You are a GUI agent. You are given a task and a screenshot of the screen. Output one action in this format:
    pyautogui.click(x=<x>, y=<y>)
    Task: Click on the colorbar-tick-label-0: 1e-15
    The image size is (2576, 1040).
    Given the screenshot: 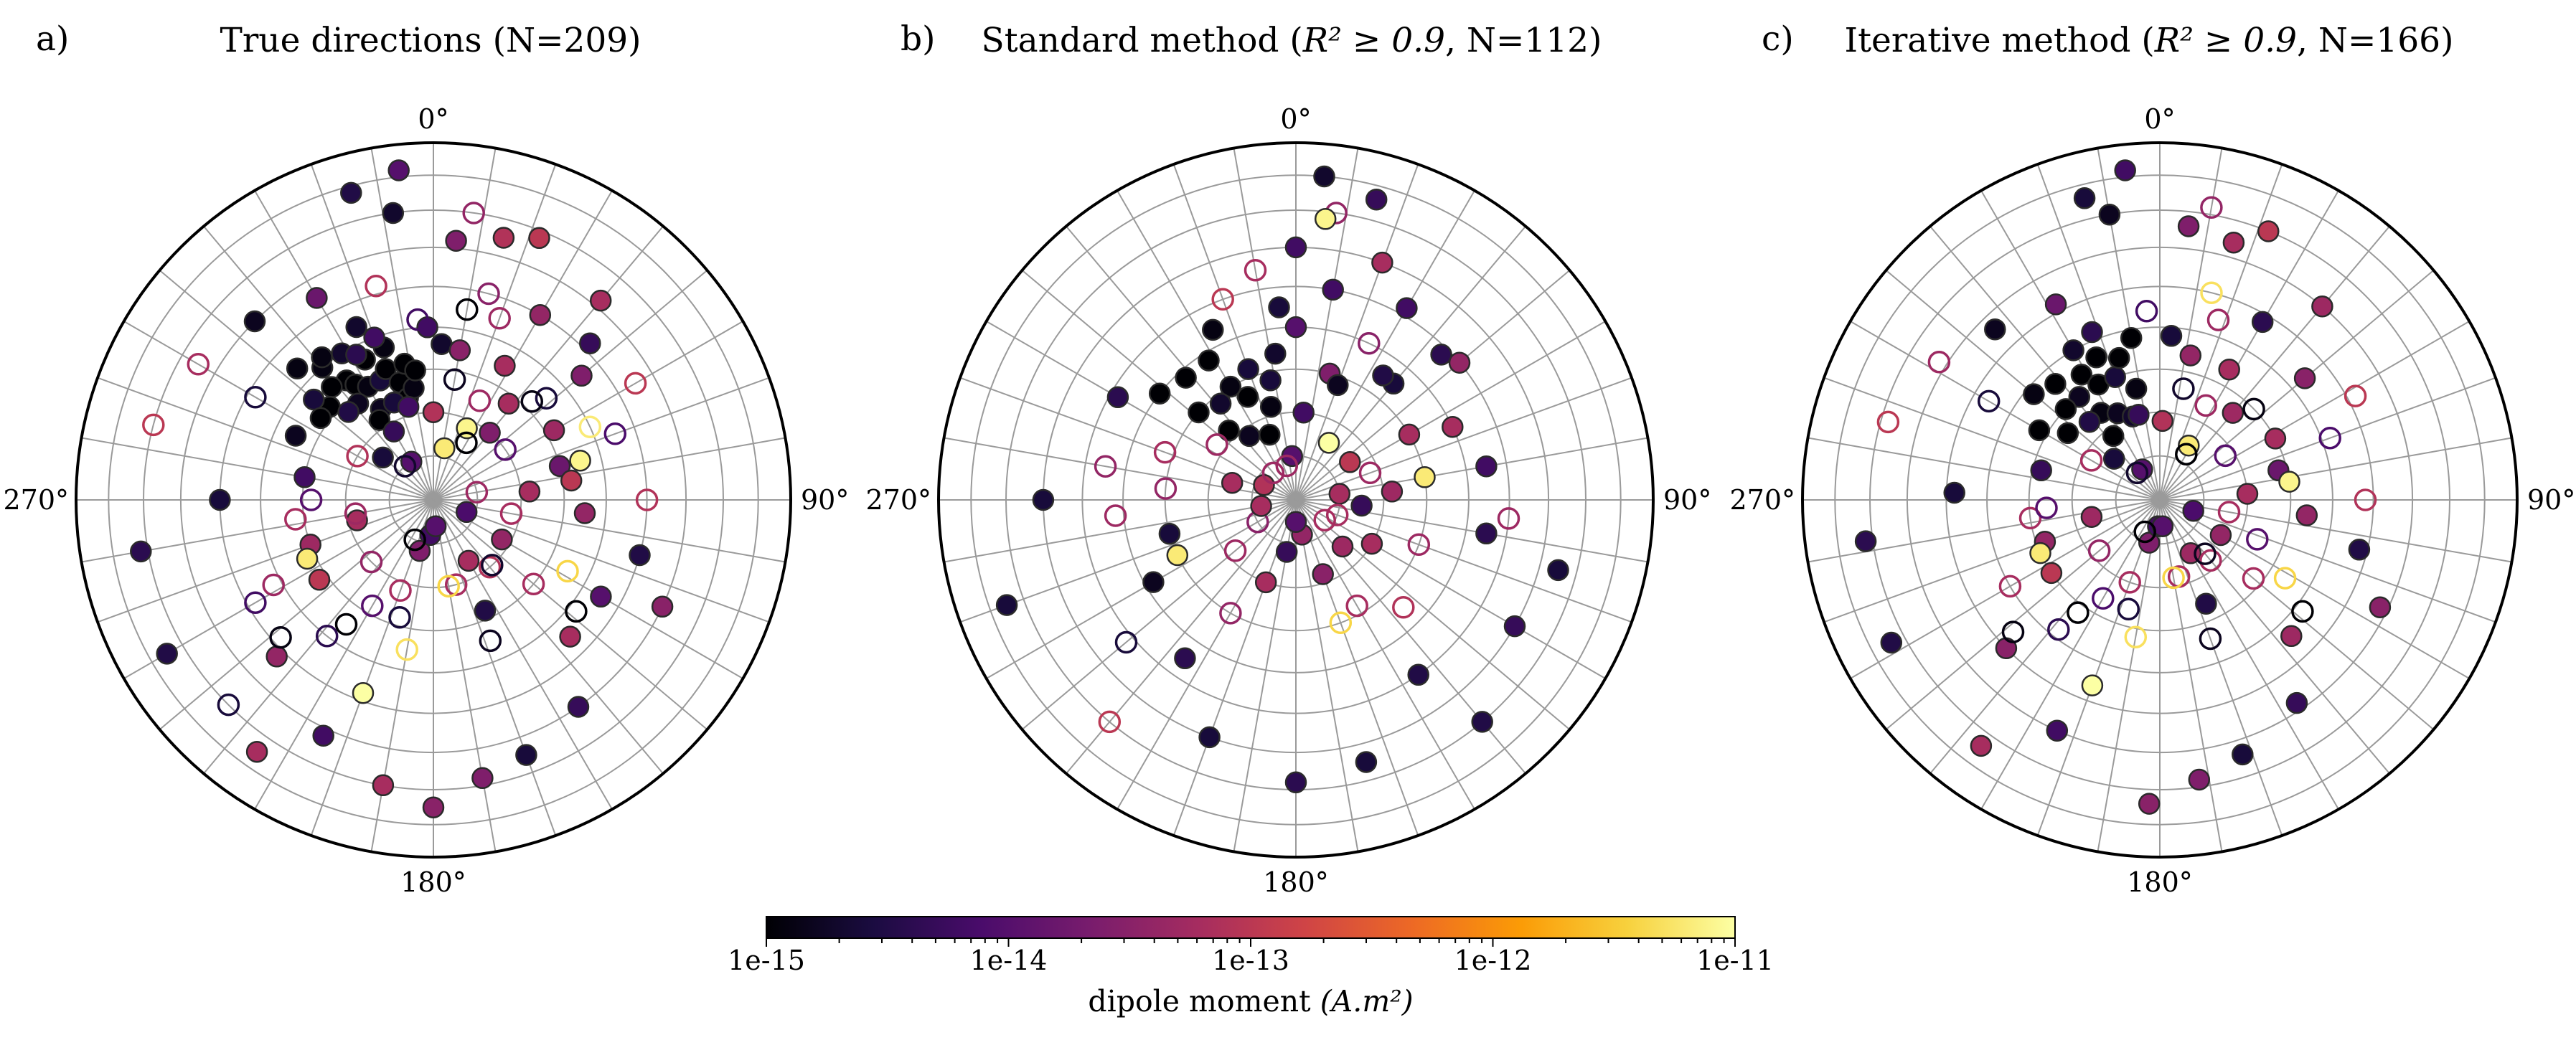 What is the action you would take?
    pyautogui.click(x=766, y=960)
    